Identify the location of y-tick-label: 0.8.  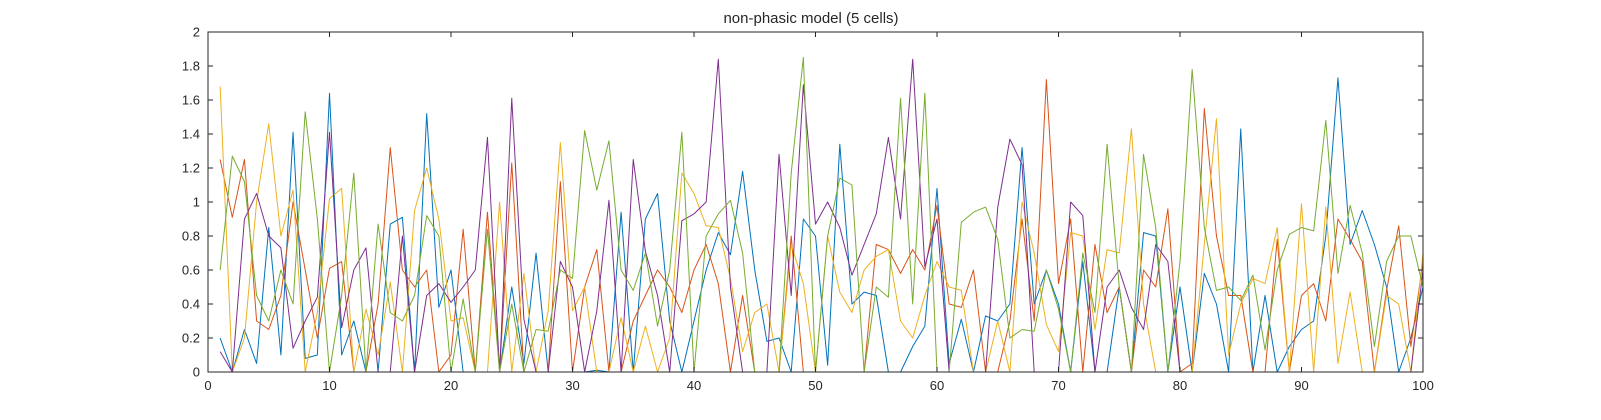
(191, 236).